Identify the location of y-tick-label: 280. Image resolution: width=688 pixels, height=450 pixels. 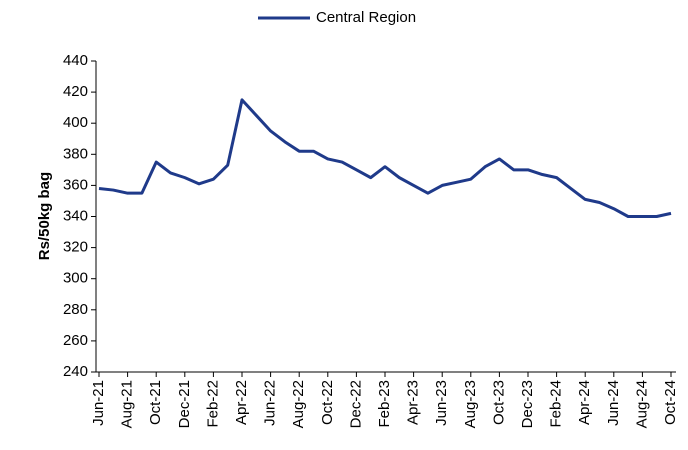
(75, 309).